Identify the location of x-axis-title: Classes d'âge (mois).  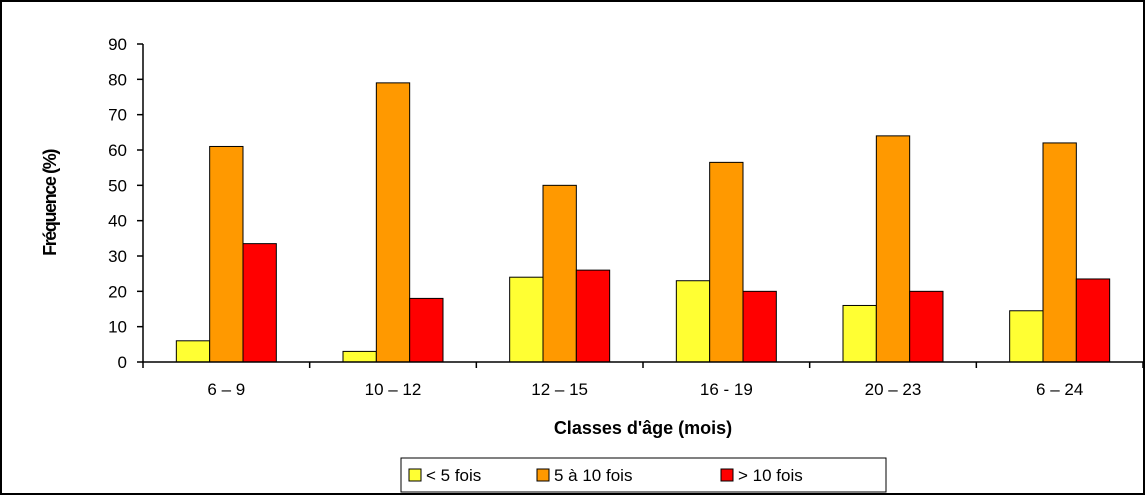
(643, 428).